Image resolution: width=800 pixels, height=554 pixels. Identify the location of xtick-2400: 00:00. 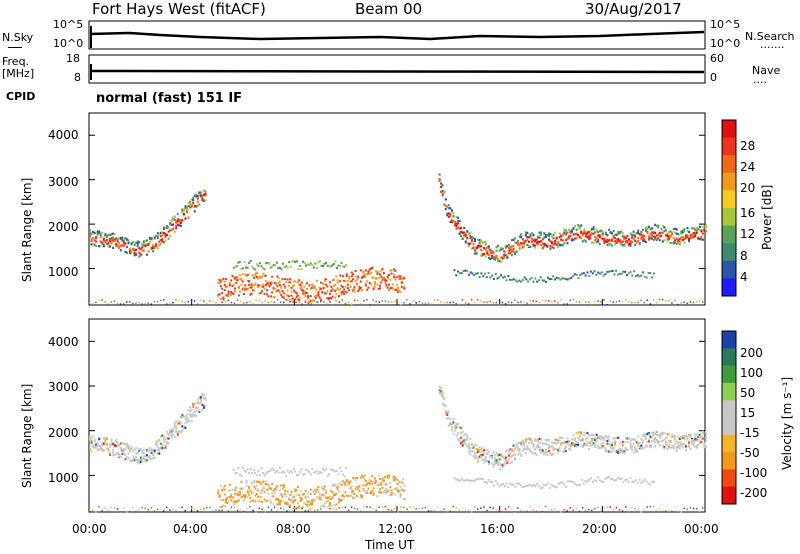
(701, 529).